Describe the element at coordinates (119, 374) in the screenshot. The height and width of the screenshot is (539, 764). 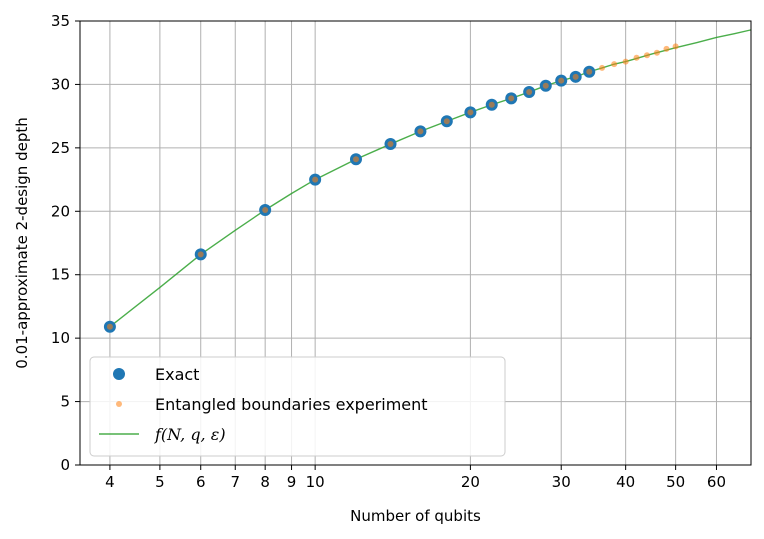
I see `legend-marker-exact` at that location.